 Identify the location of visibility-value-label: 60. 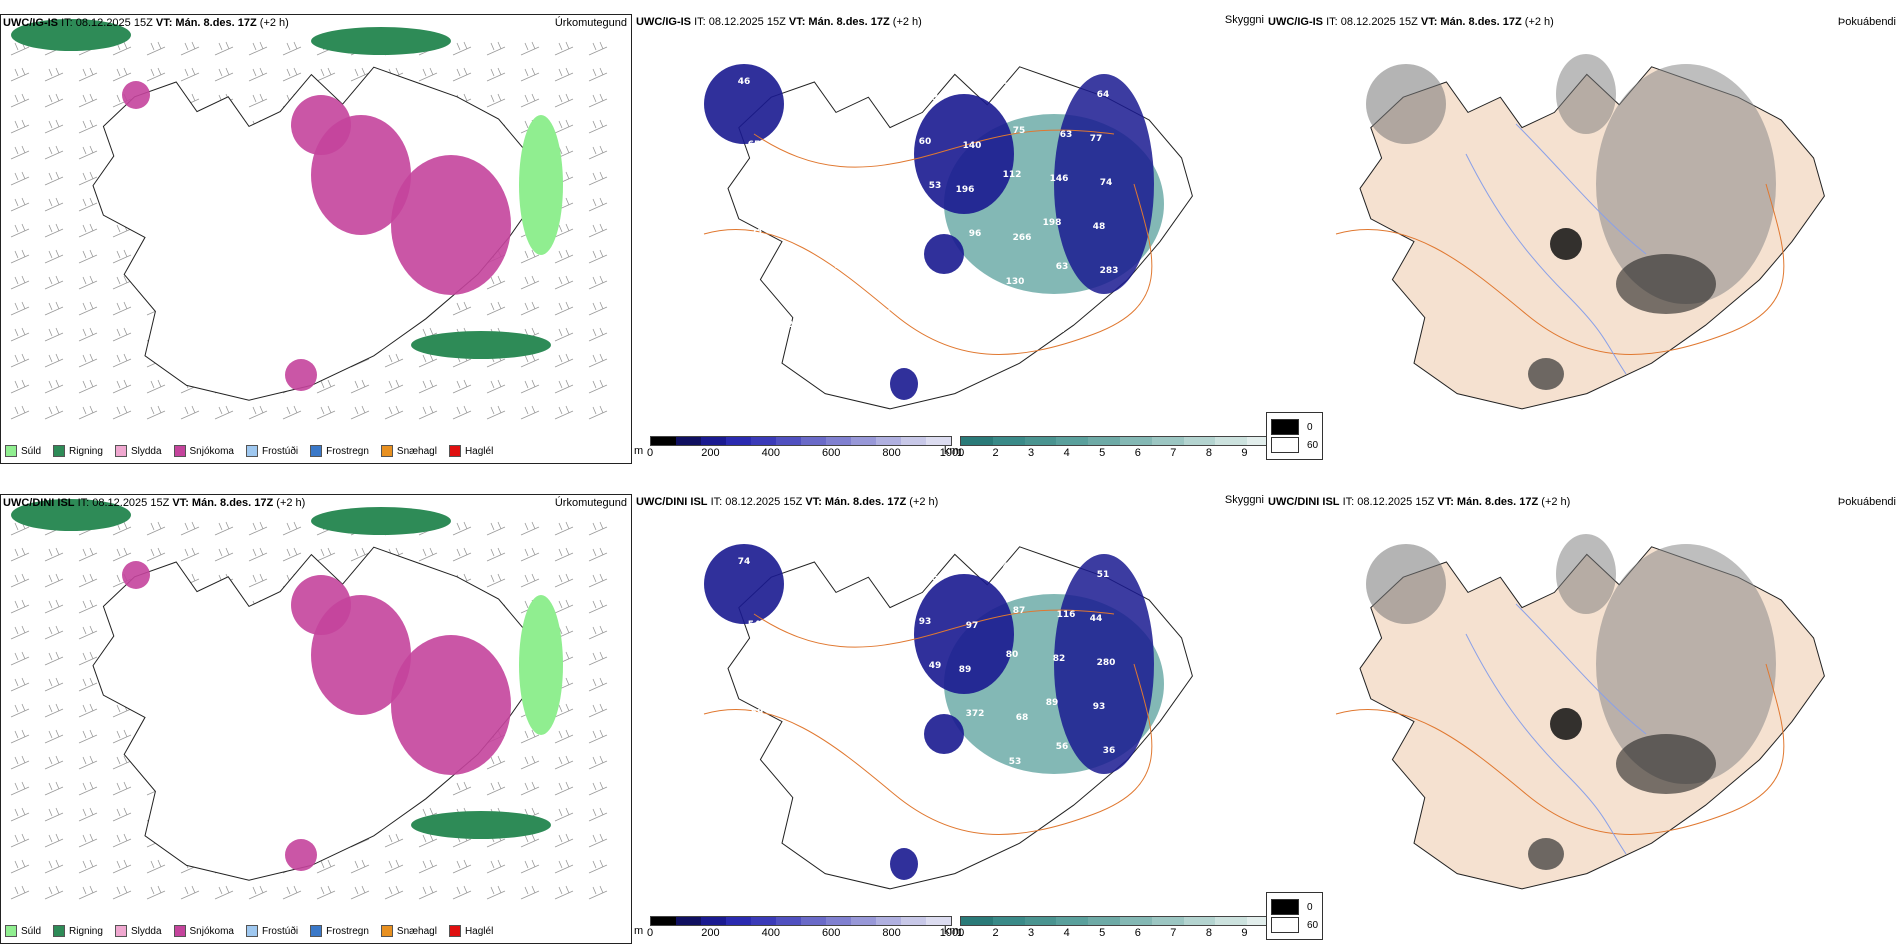
(925, 142).